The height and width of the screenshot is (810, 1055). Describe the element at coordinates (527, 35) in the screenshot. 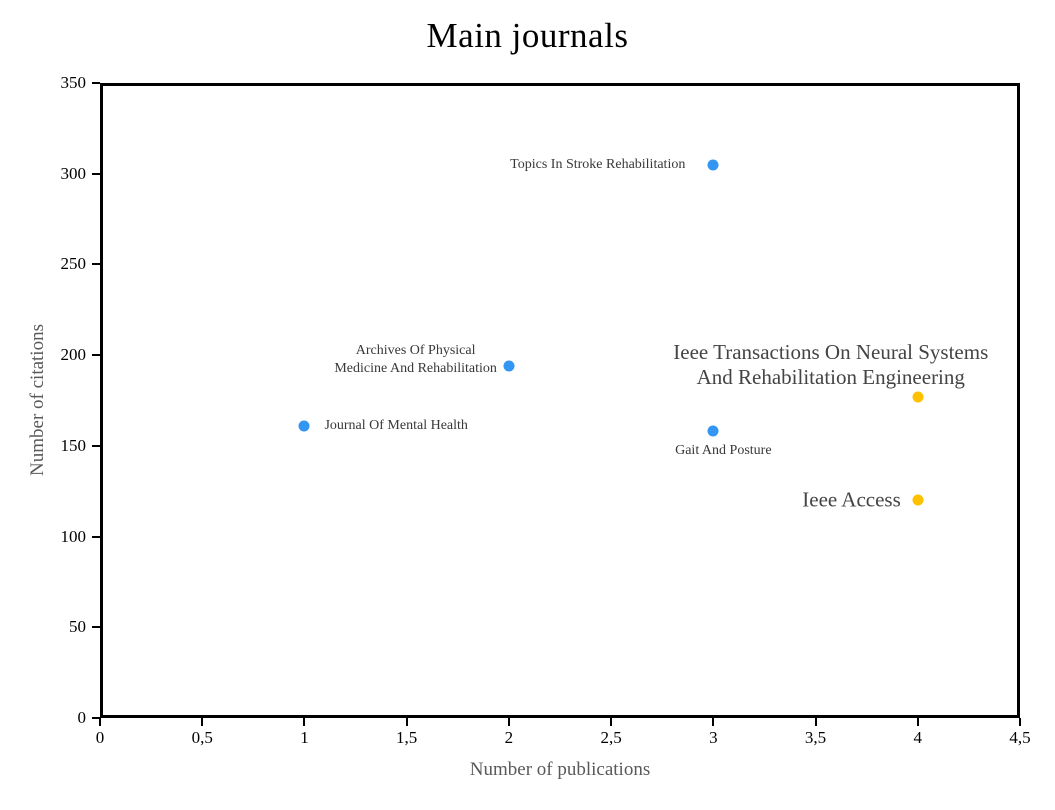

I see `chart-title: Main journals` at that location.